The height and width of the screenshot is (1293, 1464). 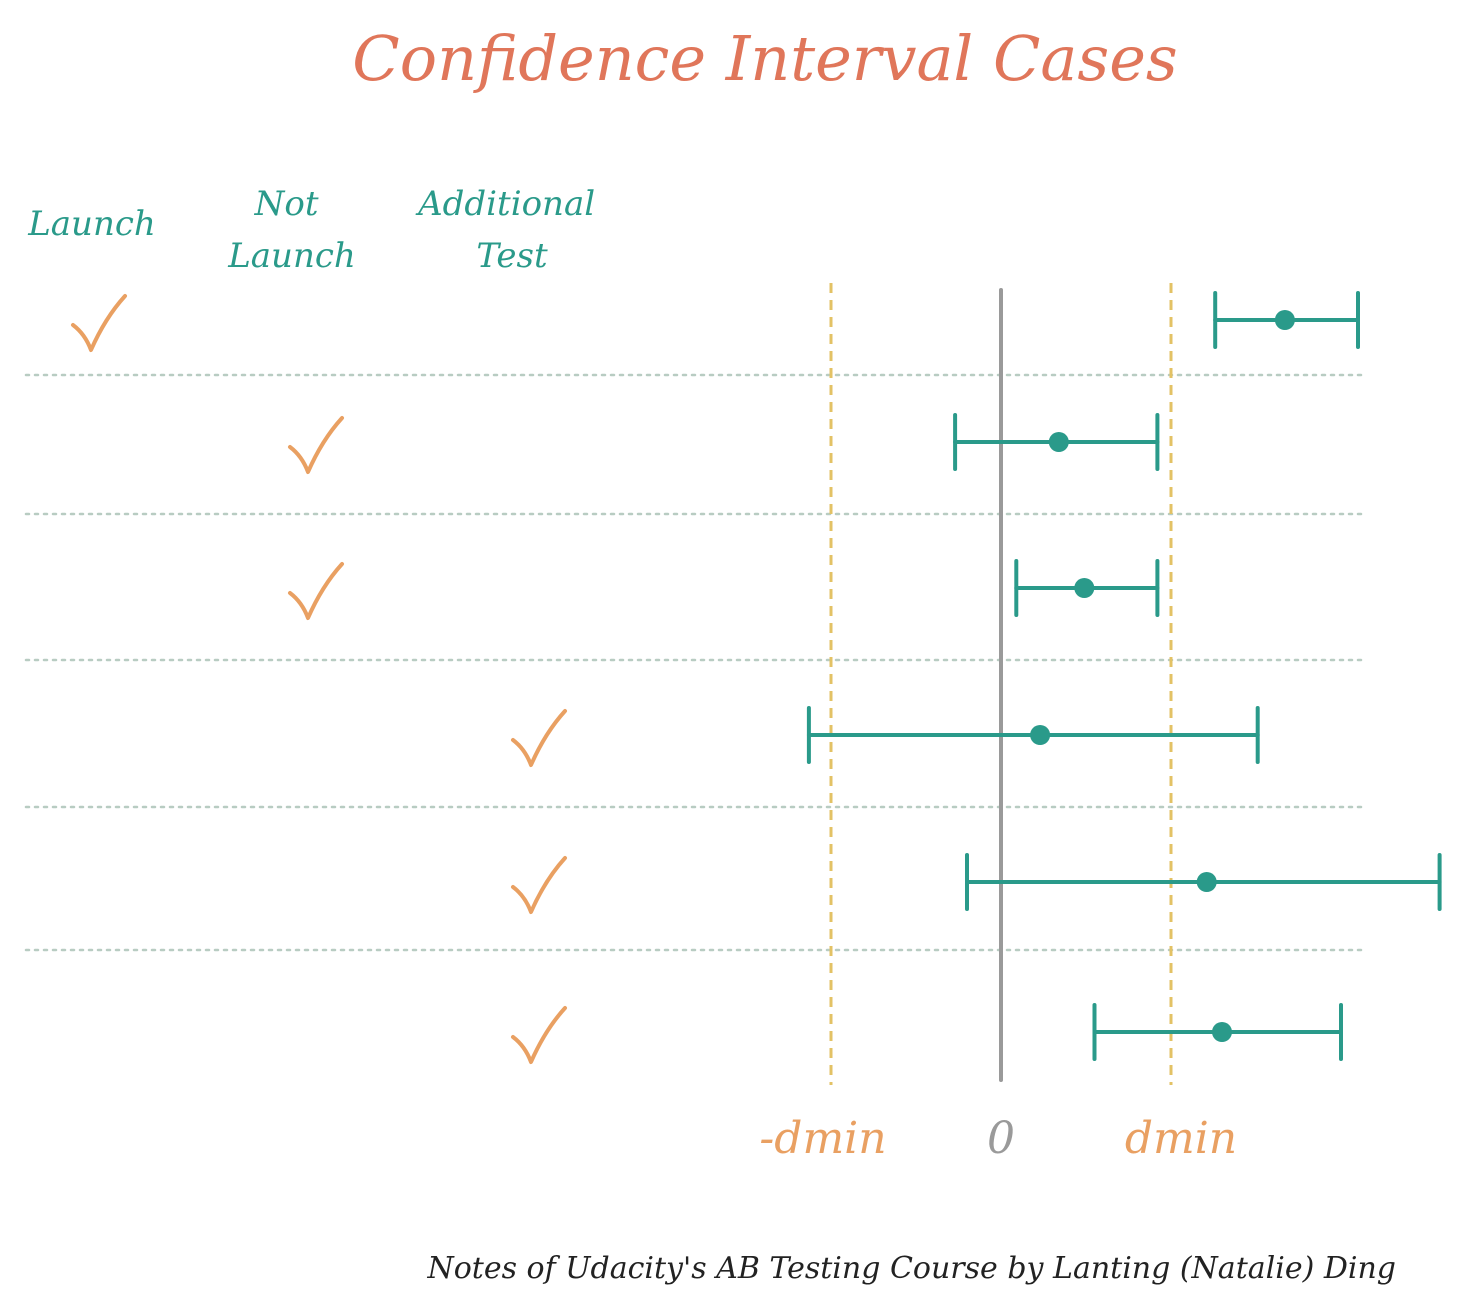 I want to click on neg-dmin-label: -dmin, so click(x=822, y=1138).